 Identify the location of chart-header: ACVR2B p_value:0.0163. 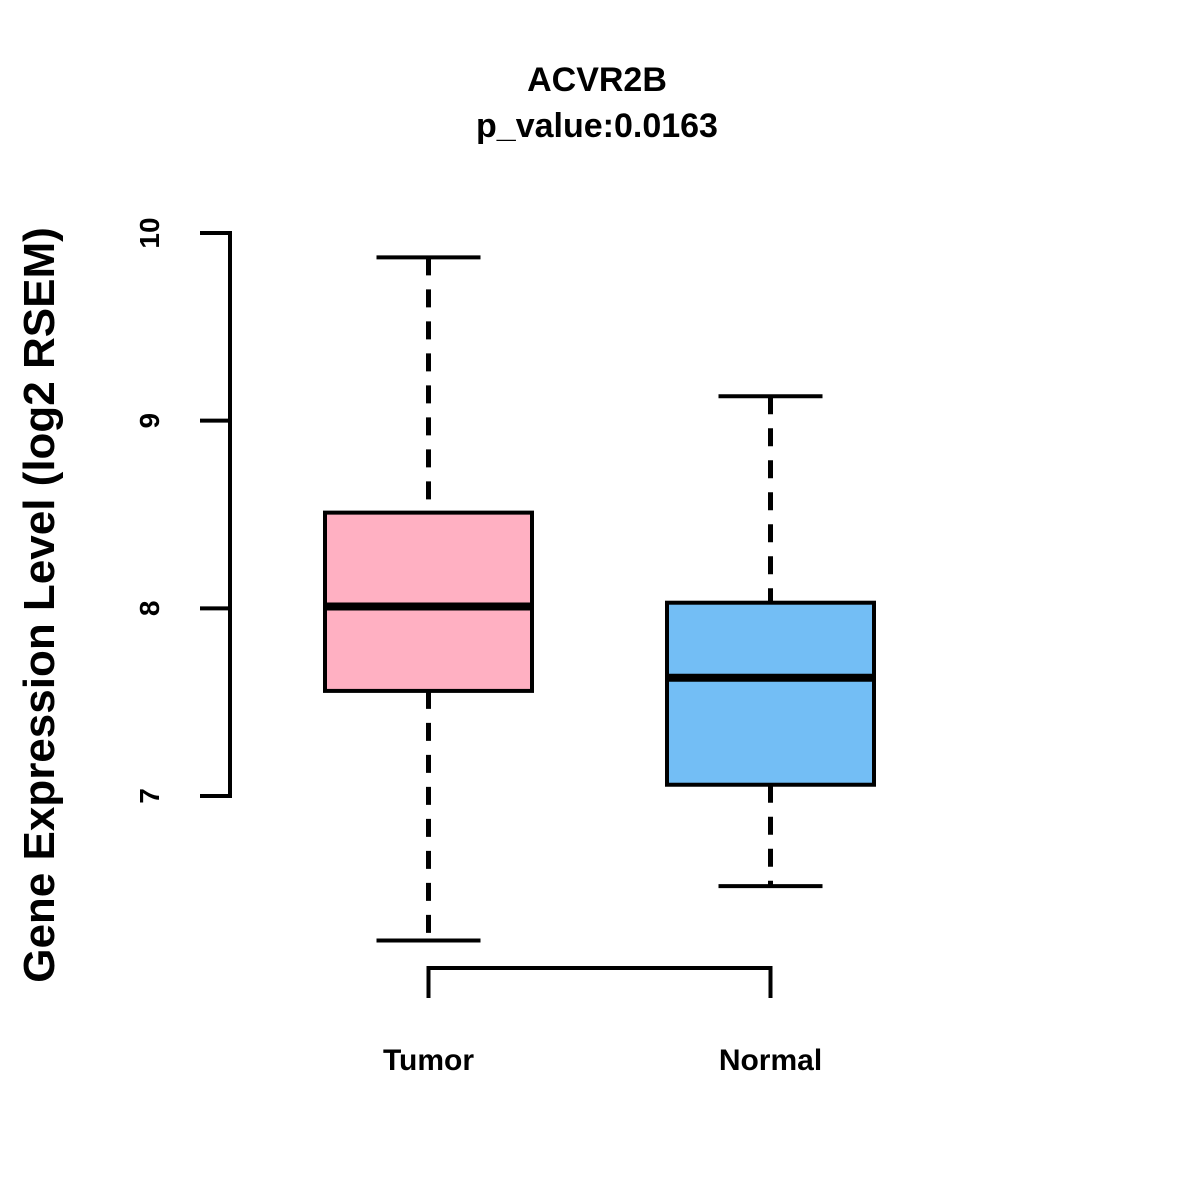
(597, 104).